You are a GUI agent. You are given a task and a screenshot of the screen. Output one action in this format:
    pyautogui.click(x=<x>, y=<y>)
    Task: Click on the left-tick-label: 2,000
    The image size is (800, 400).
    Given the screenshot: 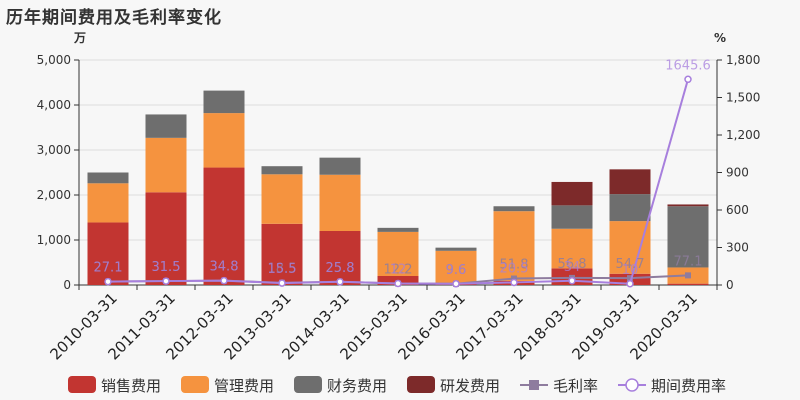 What is the action you would take?
    pyautogui.click(x=54, y=195)
    